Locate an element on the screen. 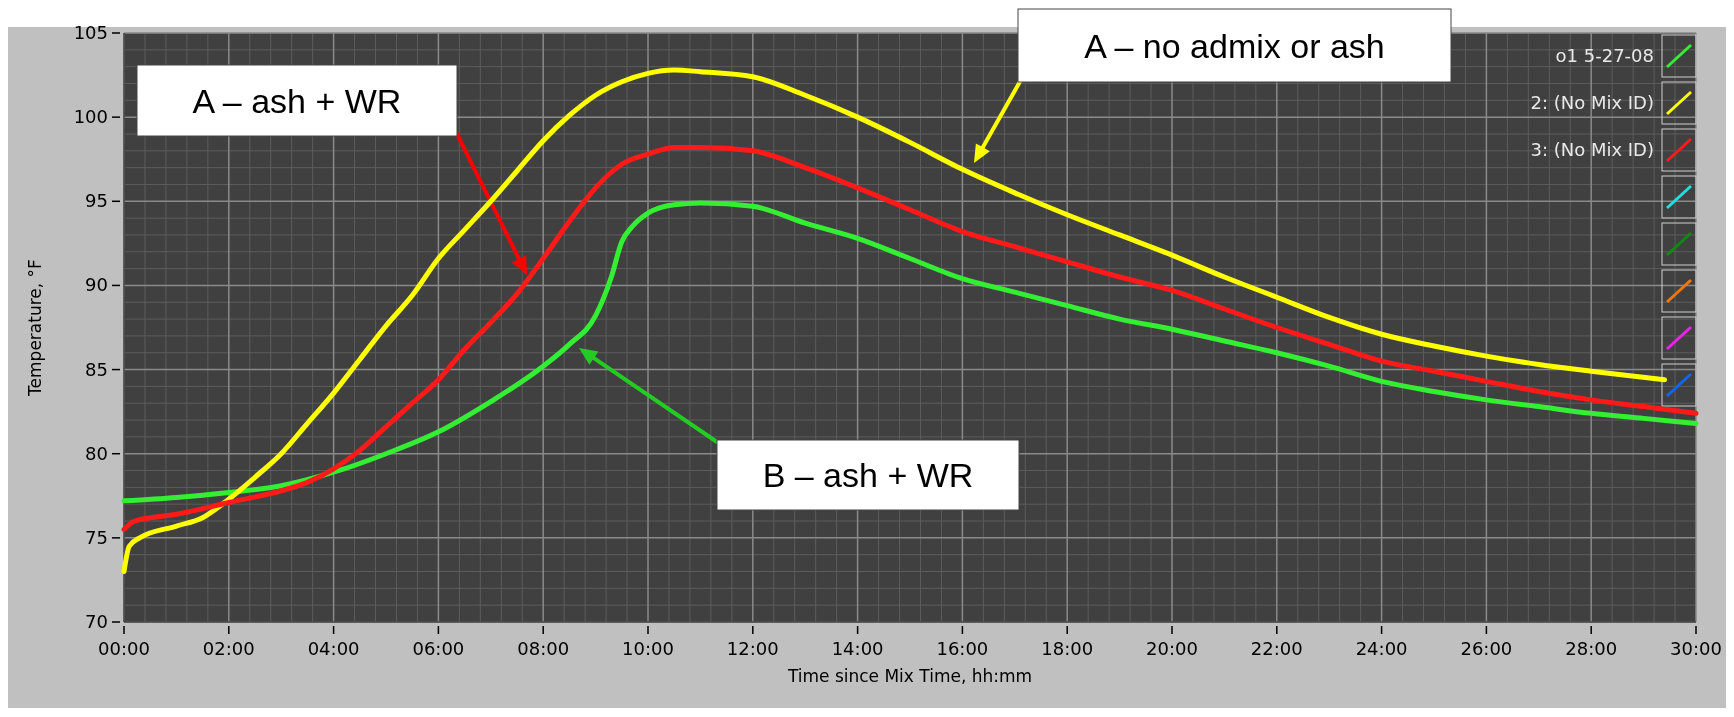  y-tick-label: 90 is located at coordinates (96, 285).